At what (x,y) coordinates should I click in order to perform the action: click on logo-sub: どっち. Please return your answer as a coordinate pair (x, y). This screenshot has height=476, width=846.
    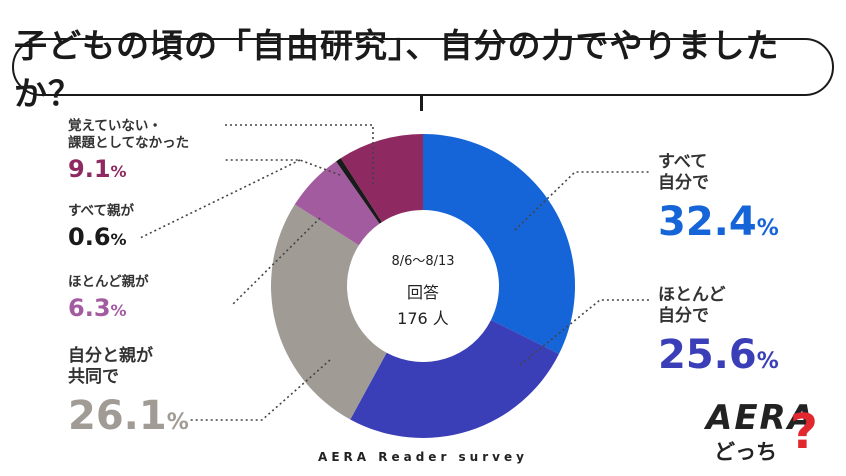
    Looking at the image, I should click on (745, 452).